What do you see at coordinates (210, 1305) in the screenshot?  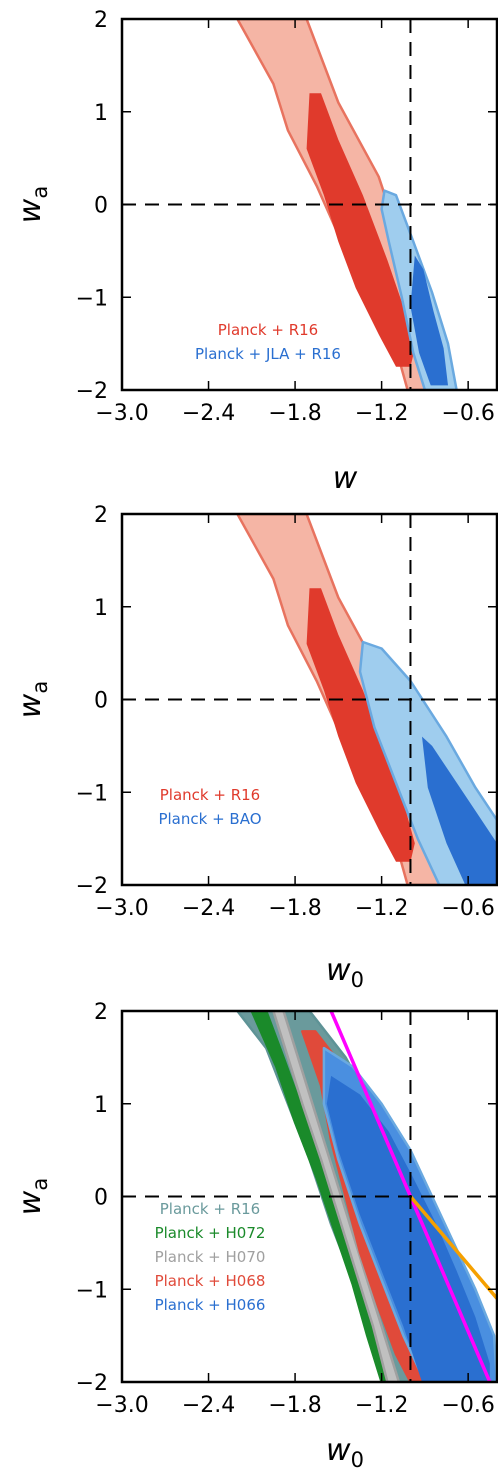 I see `legend-entry: Planck + H066` at bounding box center [210, 1305].